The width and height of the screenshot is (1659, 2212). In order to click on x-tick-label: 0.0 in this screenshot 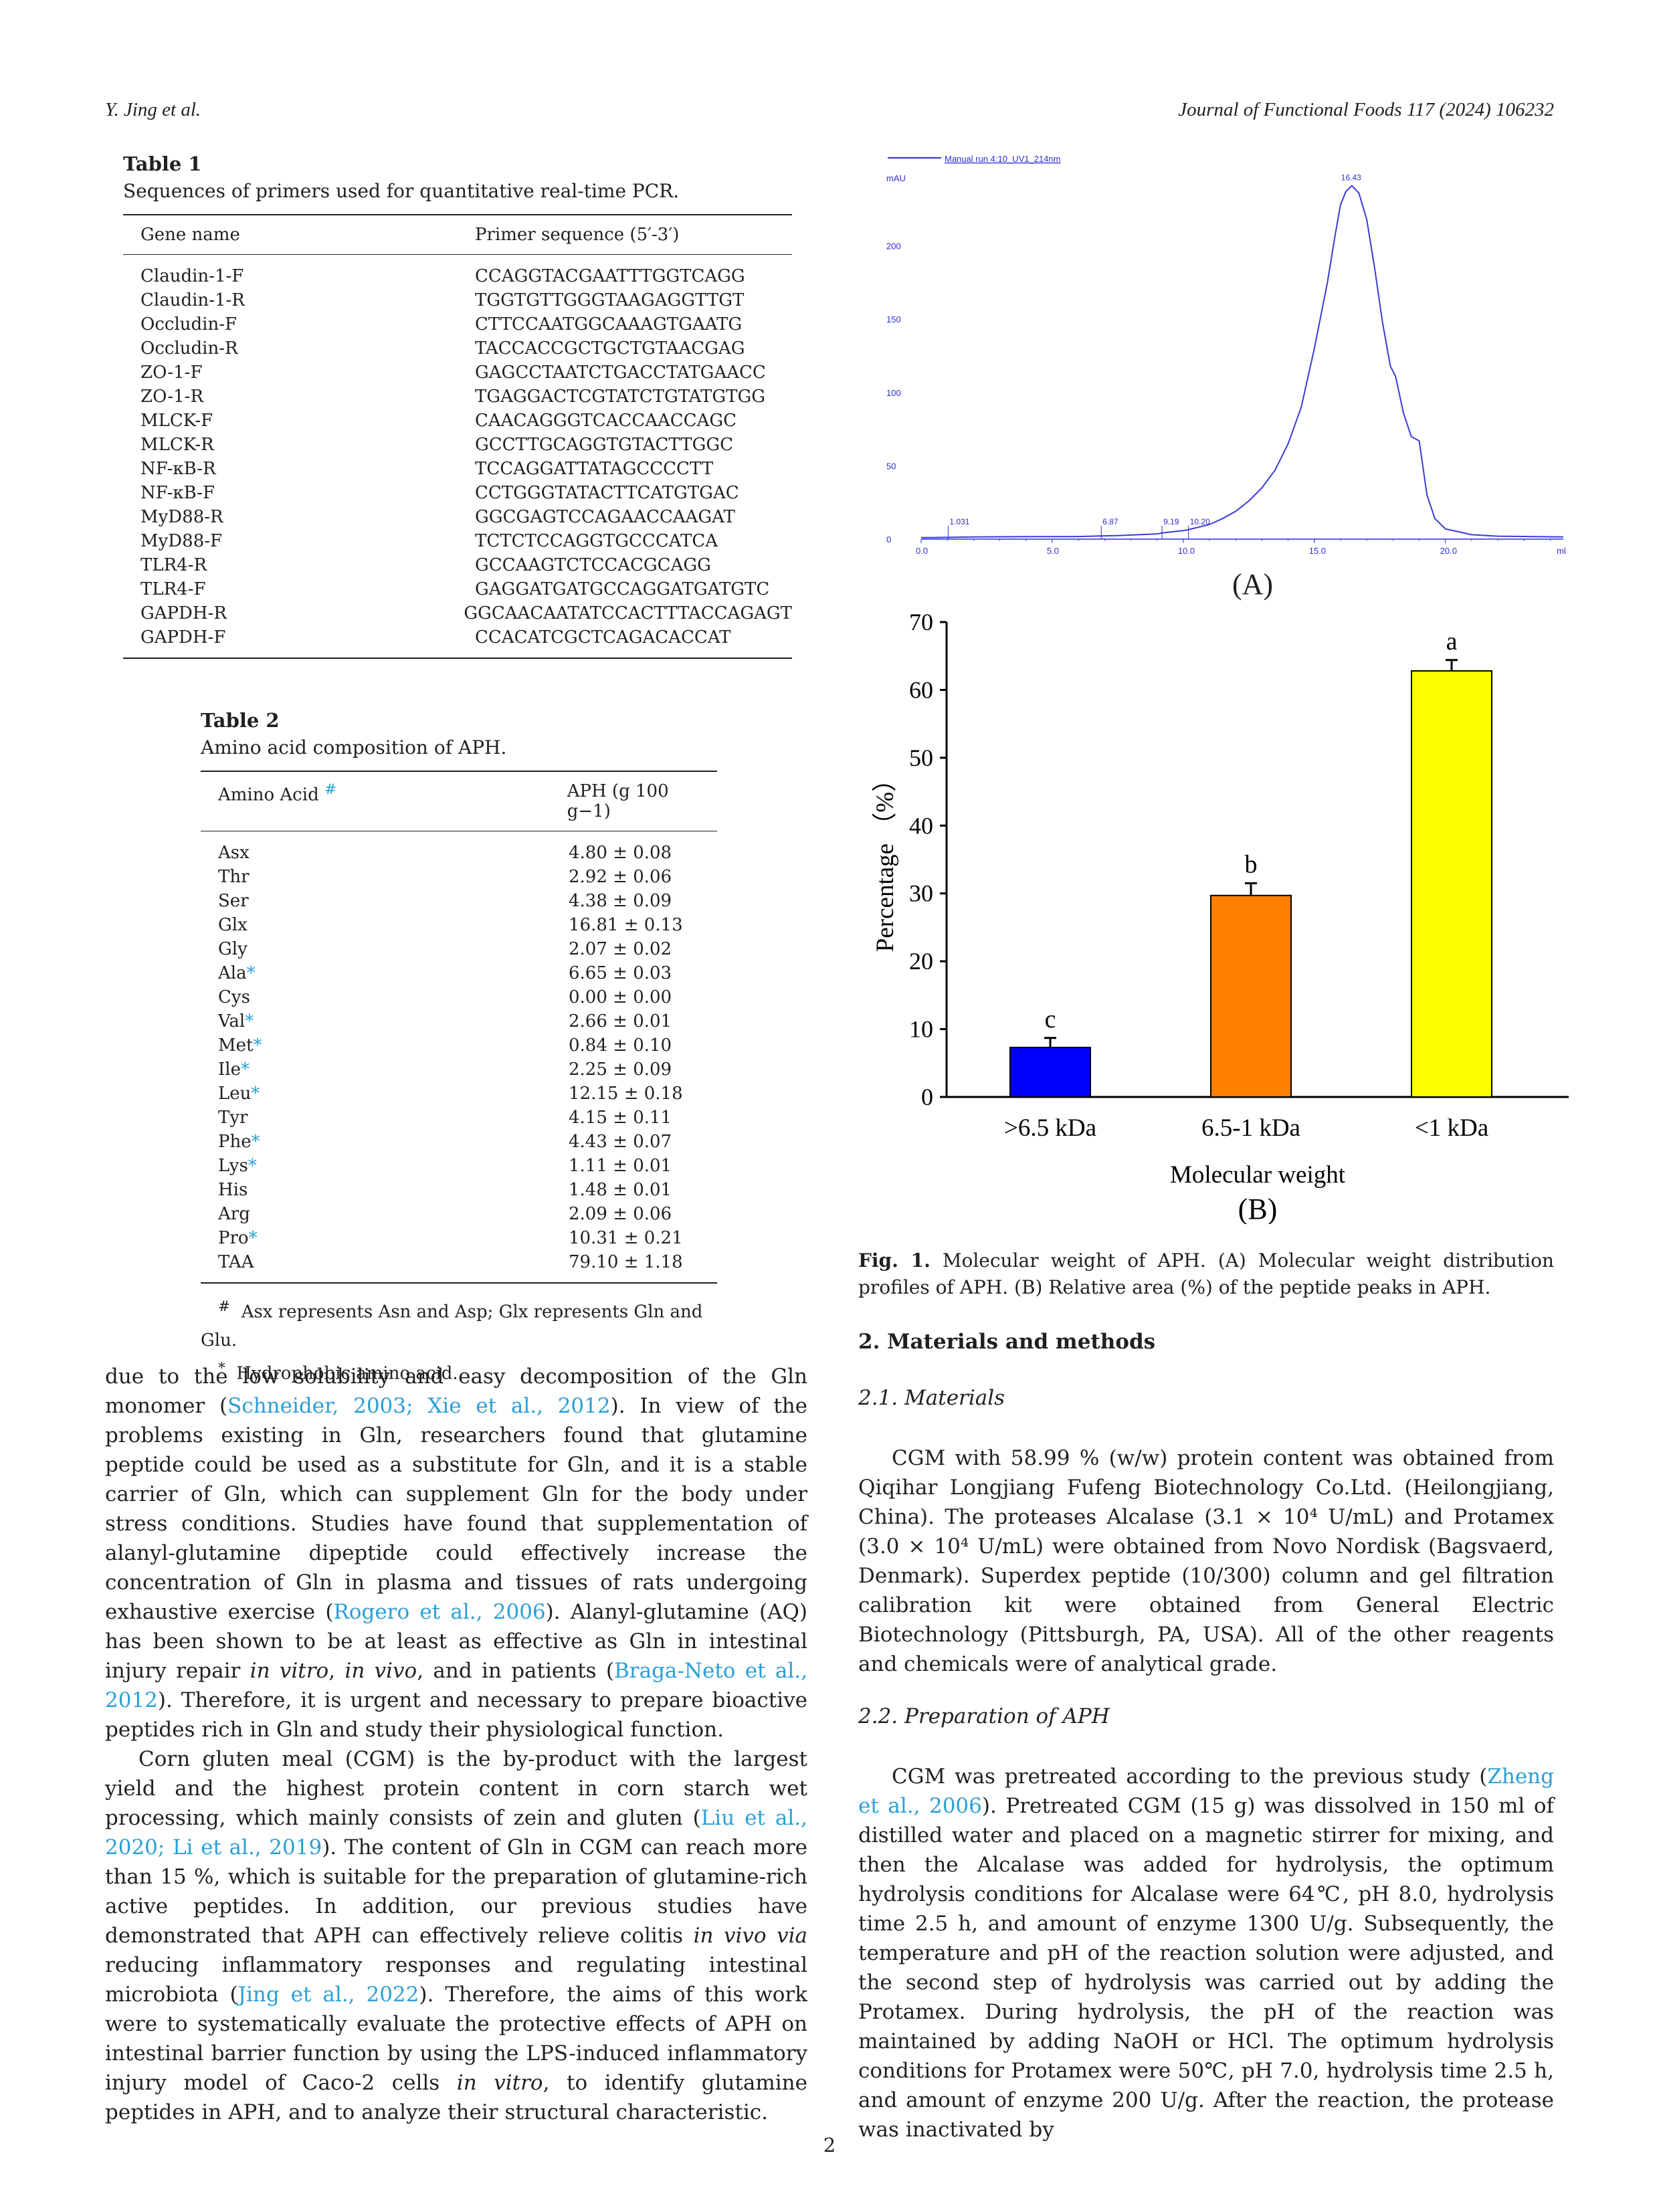, I will do `click(922, 551)`.